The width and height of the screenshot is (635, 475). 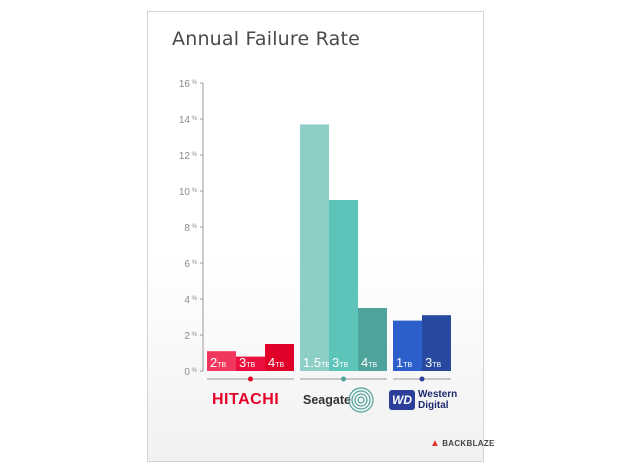 I want to click on wd-badge-logo: WD, so click(x=402, y=400).